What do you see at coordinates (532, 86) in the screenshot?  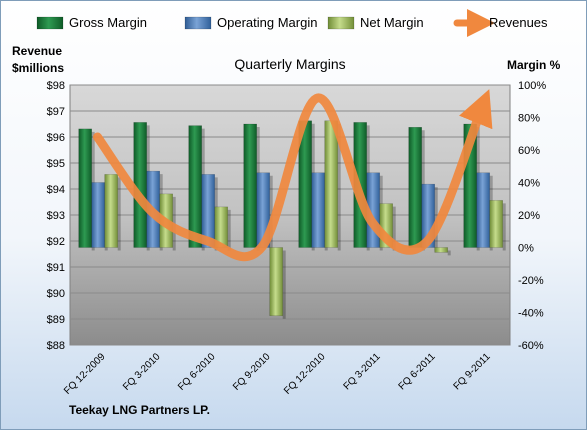 I see `right-tick-label: 100%` at bounding box center [532, 86].